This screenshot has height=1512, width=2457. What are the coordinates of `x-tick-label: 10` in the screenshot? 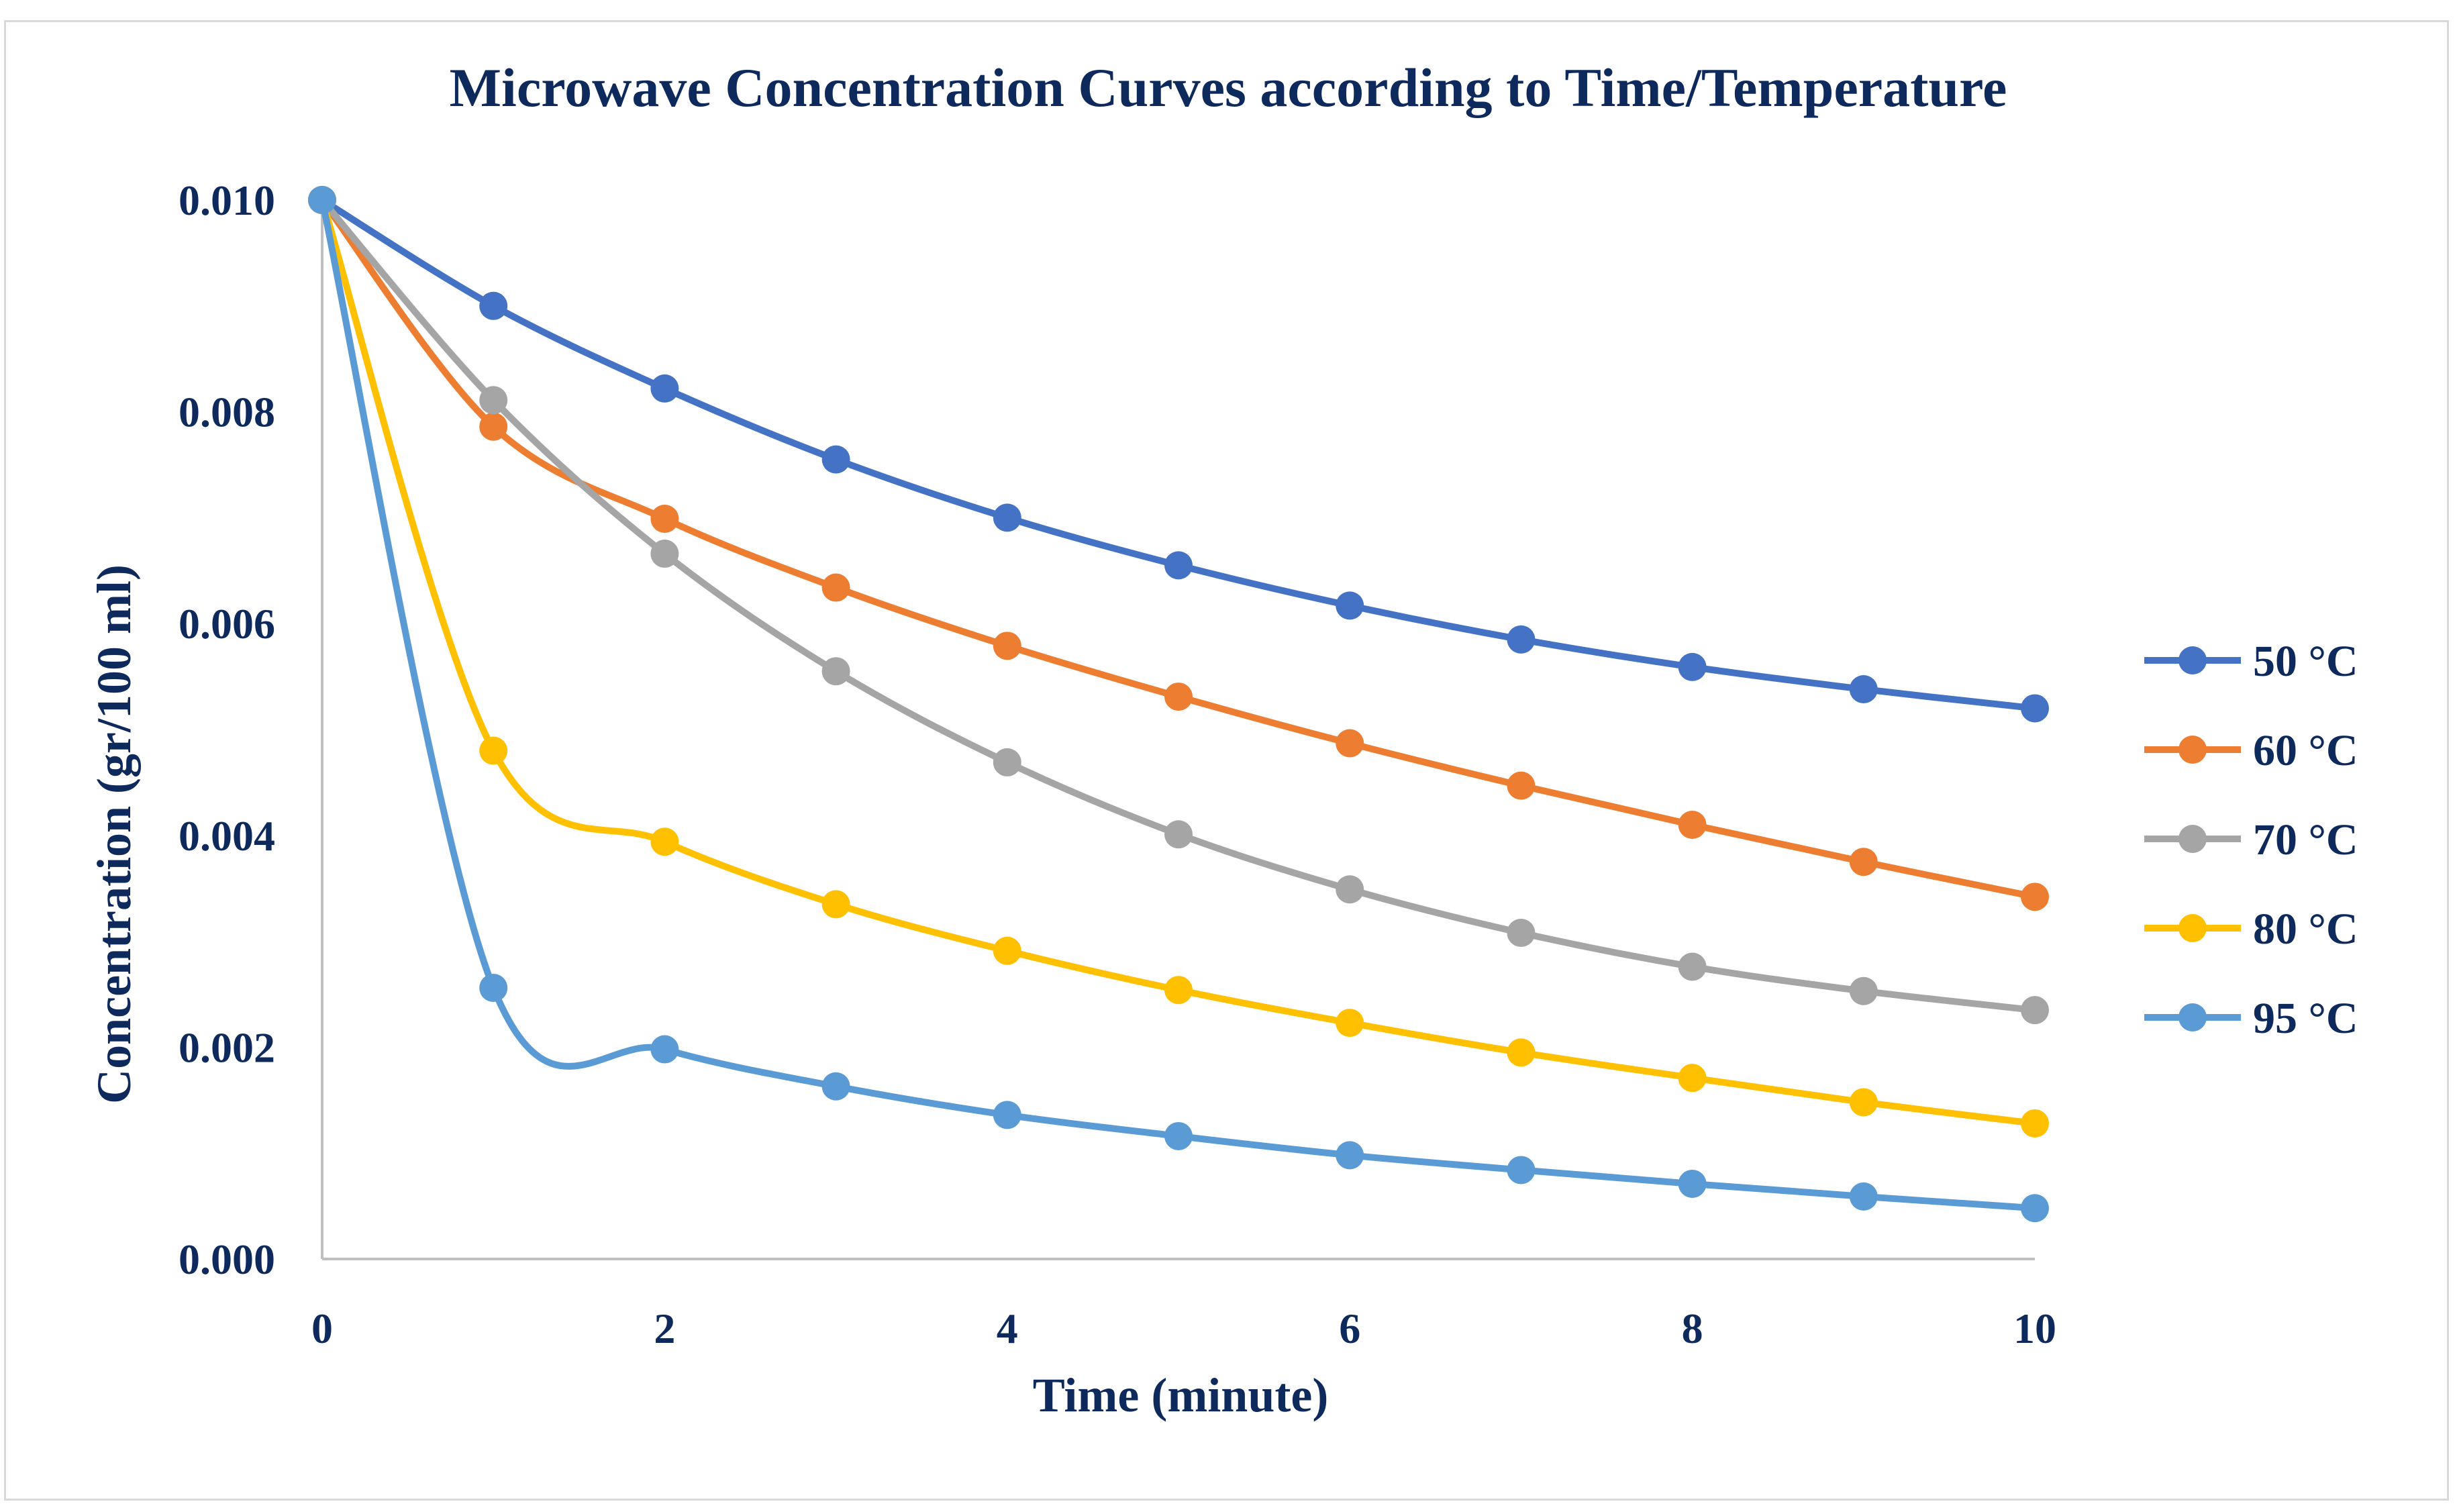 It's located at (2035, 1328).